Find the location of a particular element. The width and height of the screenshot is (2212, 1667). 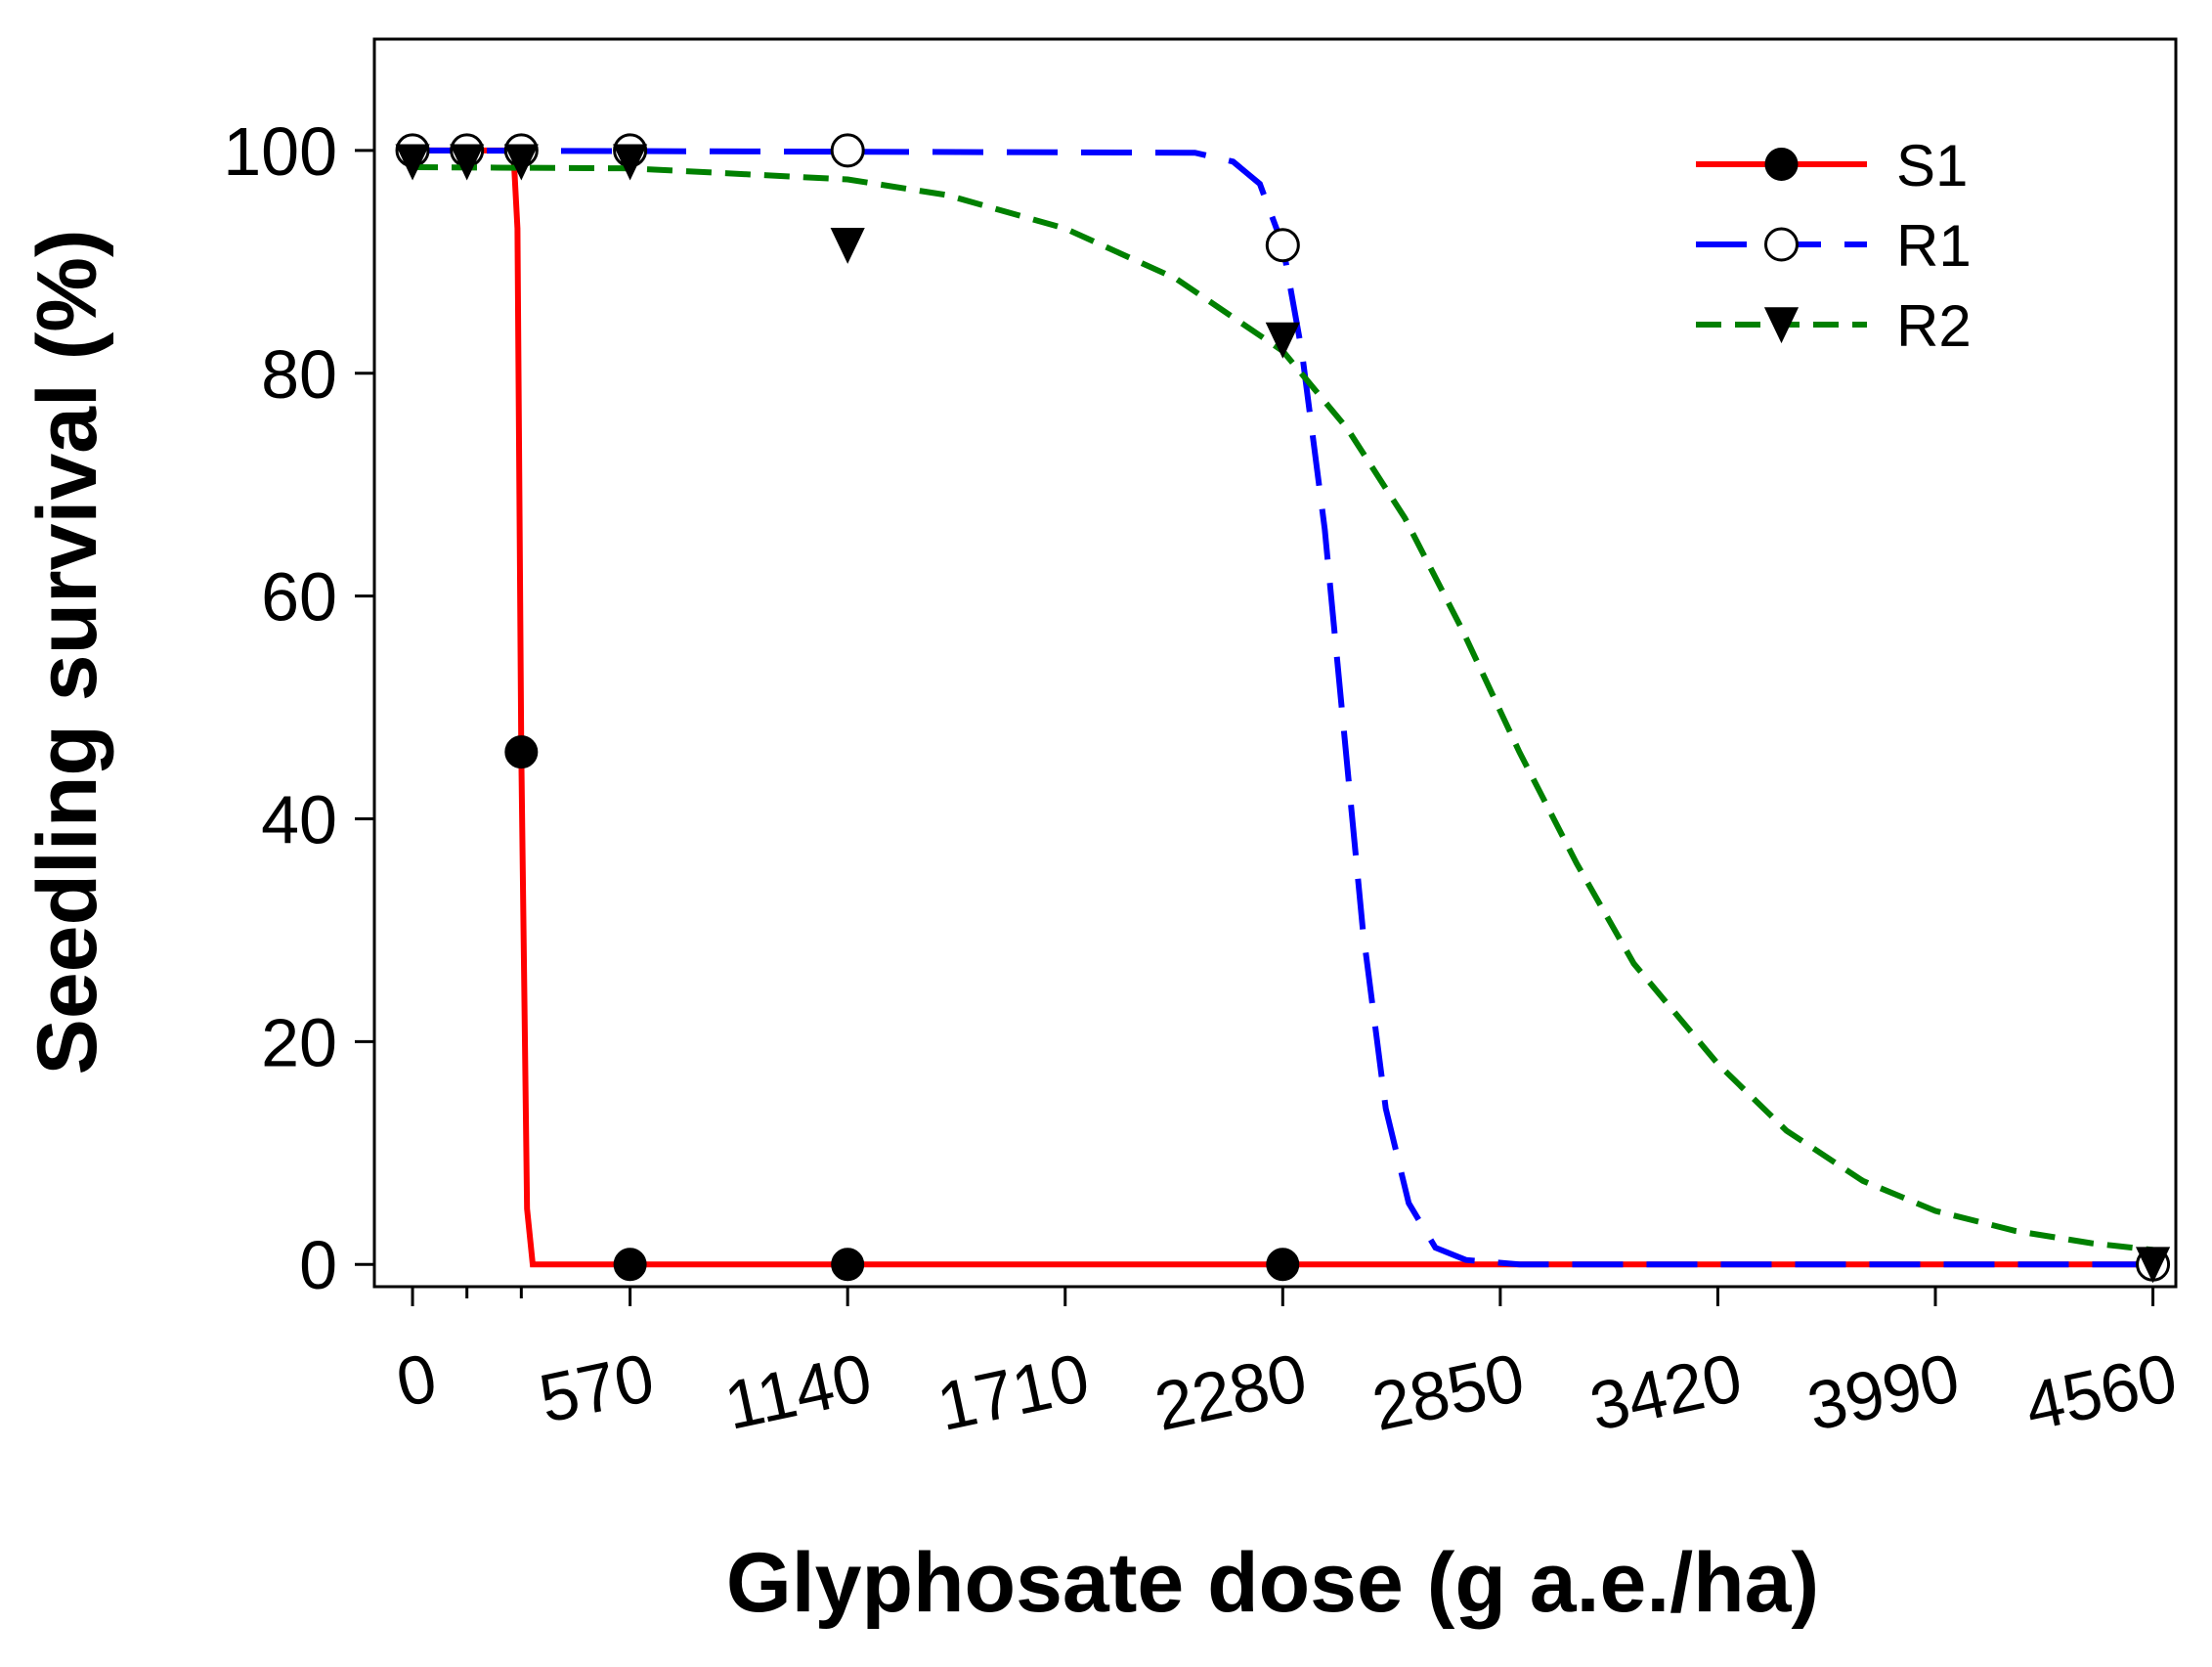

y-tick-label: 40 is located at coordinates (299, 820).